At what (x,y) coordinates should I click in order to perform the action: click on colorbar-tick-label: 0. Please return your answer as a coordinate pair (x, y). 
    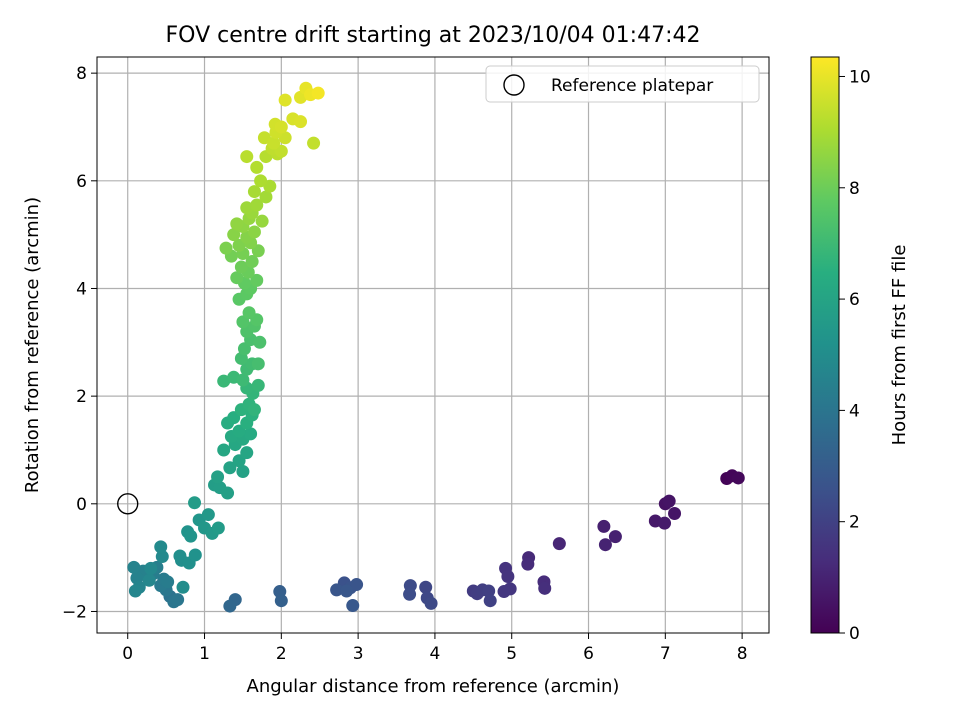
    Looking at the image, I should click on (854, 634).